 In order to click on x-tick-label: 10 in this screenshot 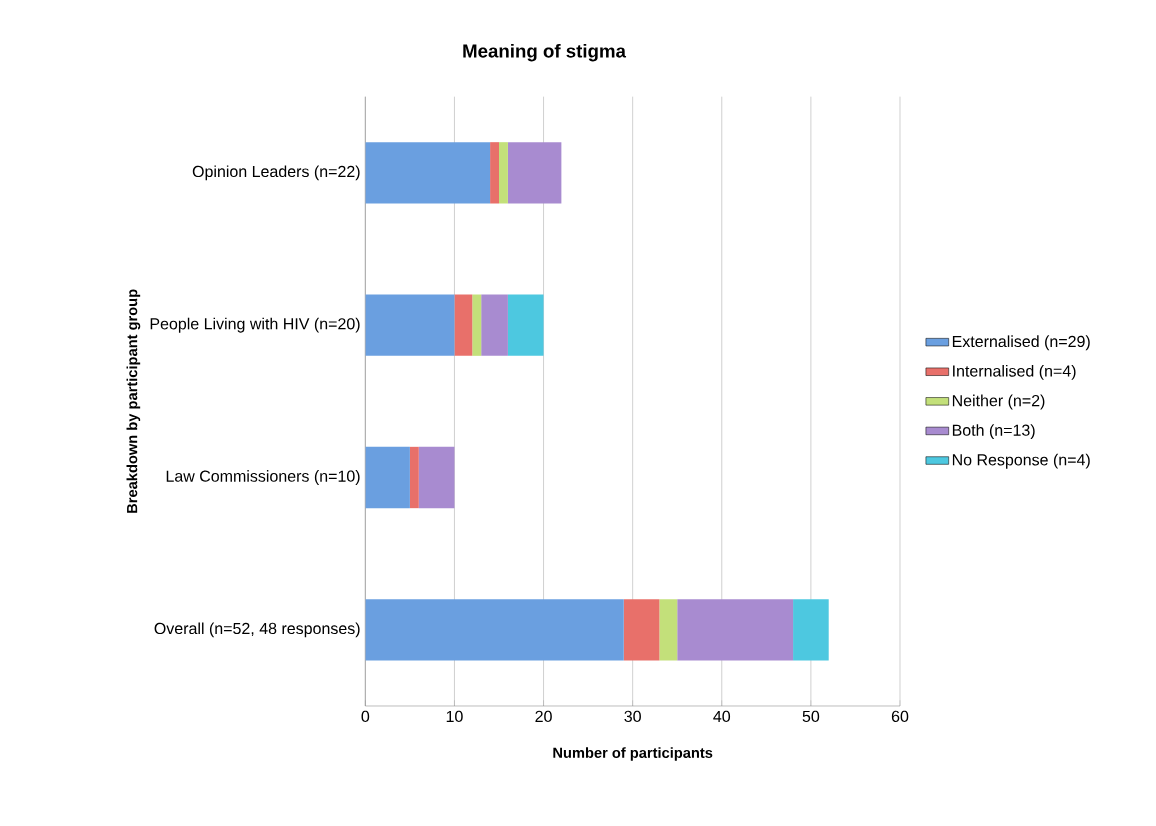, I will do `click(454, 716)`.